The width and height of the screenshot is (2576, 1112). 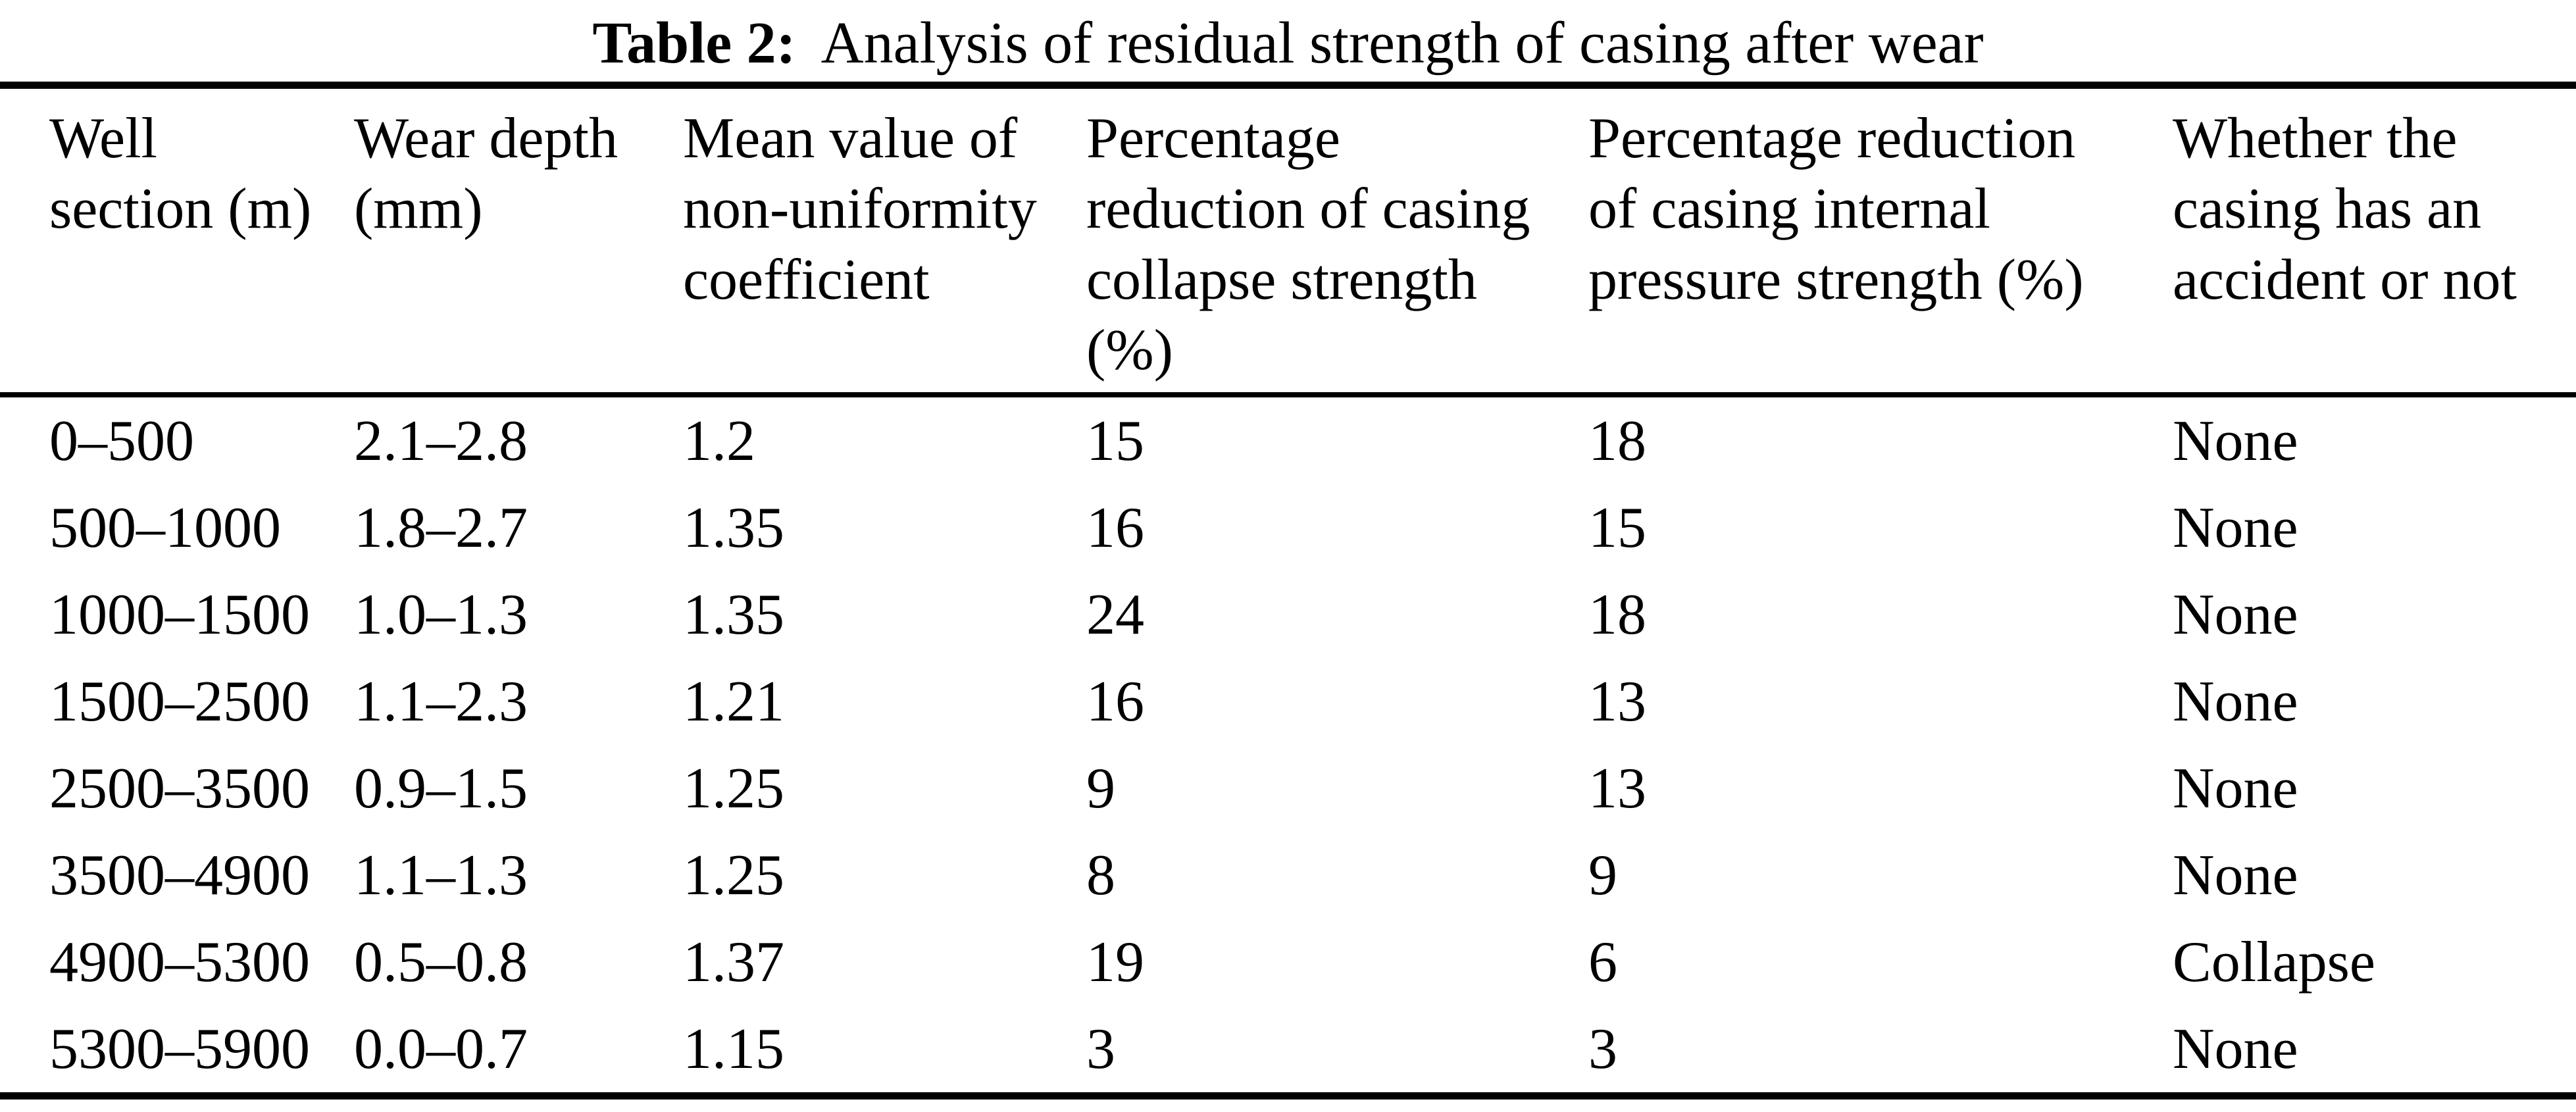 What do you see at coordinates (1617, 527) in the screenshot?
I see `cell-pressure-reduction: 15` at bounding box center [1617, 527].